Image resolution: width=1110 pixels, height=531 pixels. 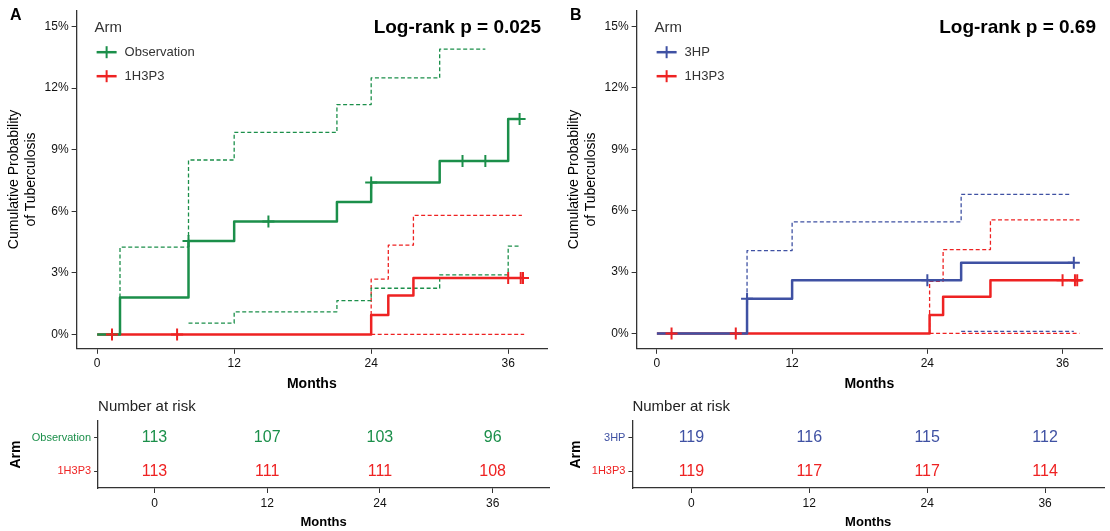 What do you see at coordinates (61, 436) in the screenshot?
I see `y-tick-label: Observation` at bounding box center [61, 436].